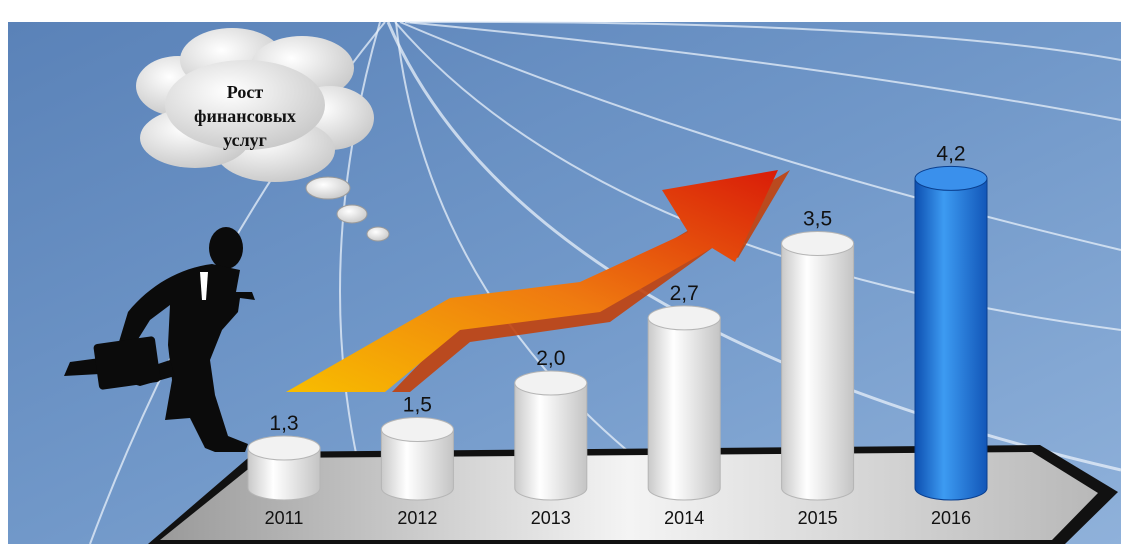 The height and width of the screenshot is (548, 1127). I want to click on category-label-2016: 2016, so click(951, 518).